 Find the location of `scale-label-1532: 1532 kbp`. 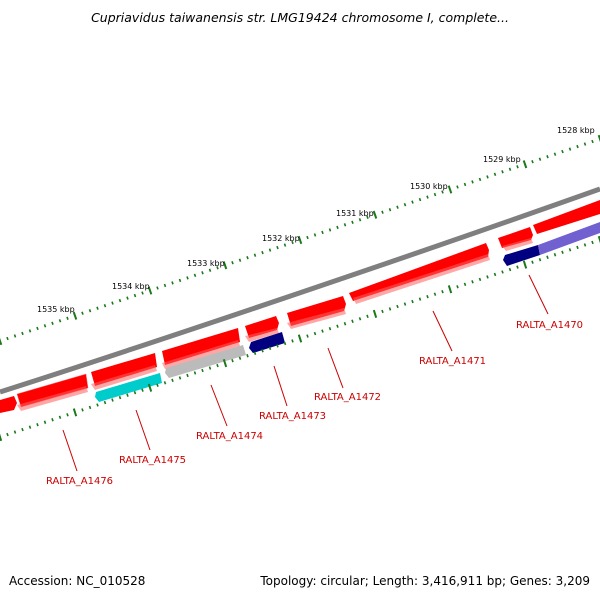

scale-label-1532: 1532 kbp is located at coordinates (281, 238).